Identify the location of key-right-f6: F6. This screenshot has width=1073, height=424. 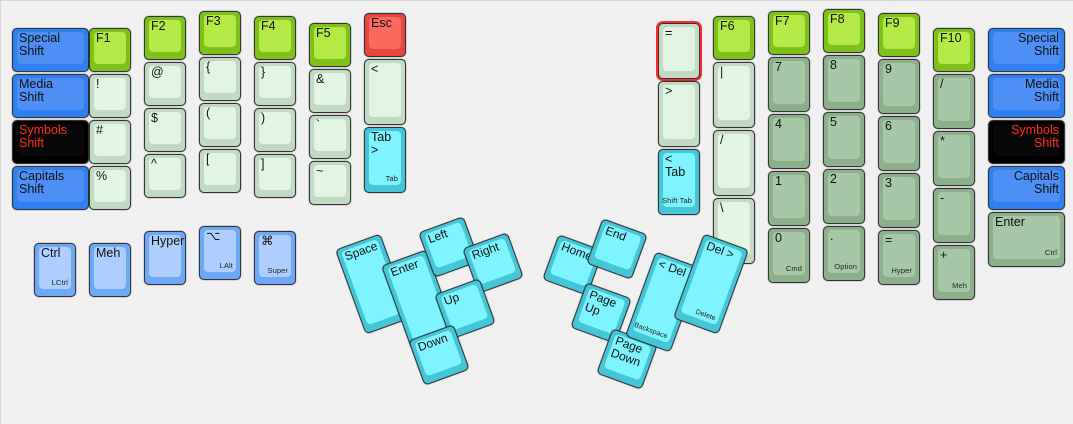
(734, 38).